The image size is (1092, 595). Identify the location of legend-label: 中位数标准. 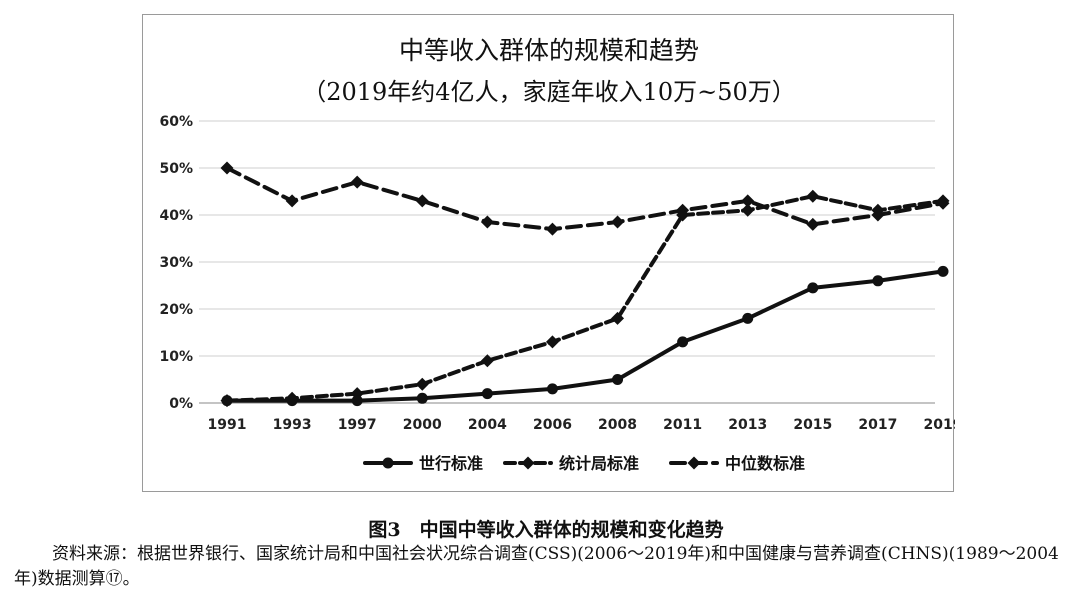
(765, 463).